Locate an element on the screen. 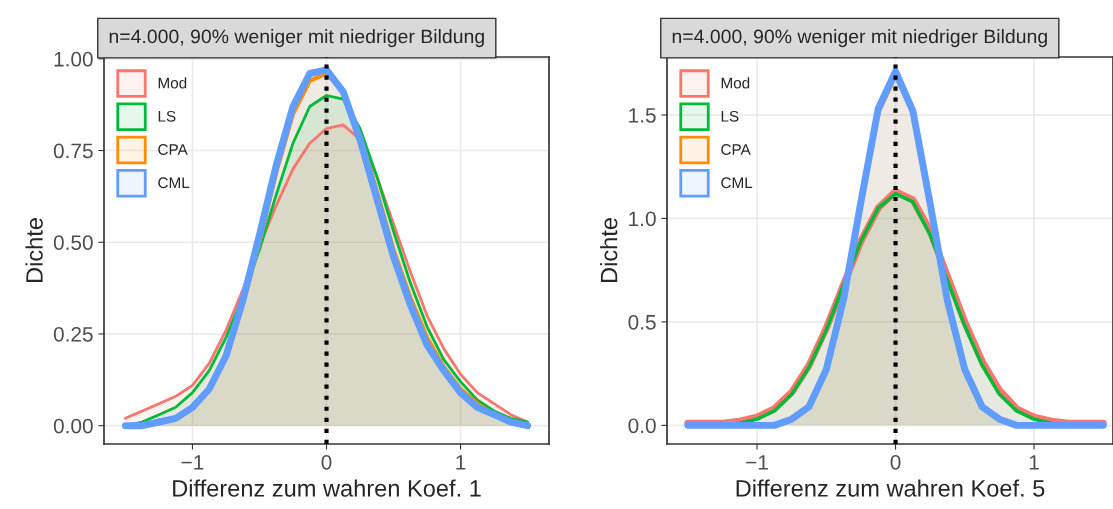  y-tick-label: 0.5 is located at coordinates (642, 322).